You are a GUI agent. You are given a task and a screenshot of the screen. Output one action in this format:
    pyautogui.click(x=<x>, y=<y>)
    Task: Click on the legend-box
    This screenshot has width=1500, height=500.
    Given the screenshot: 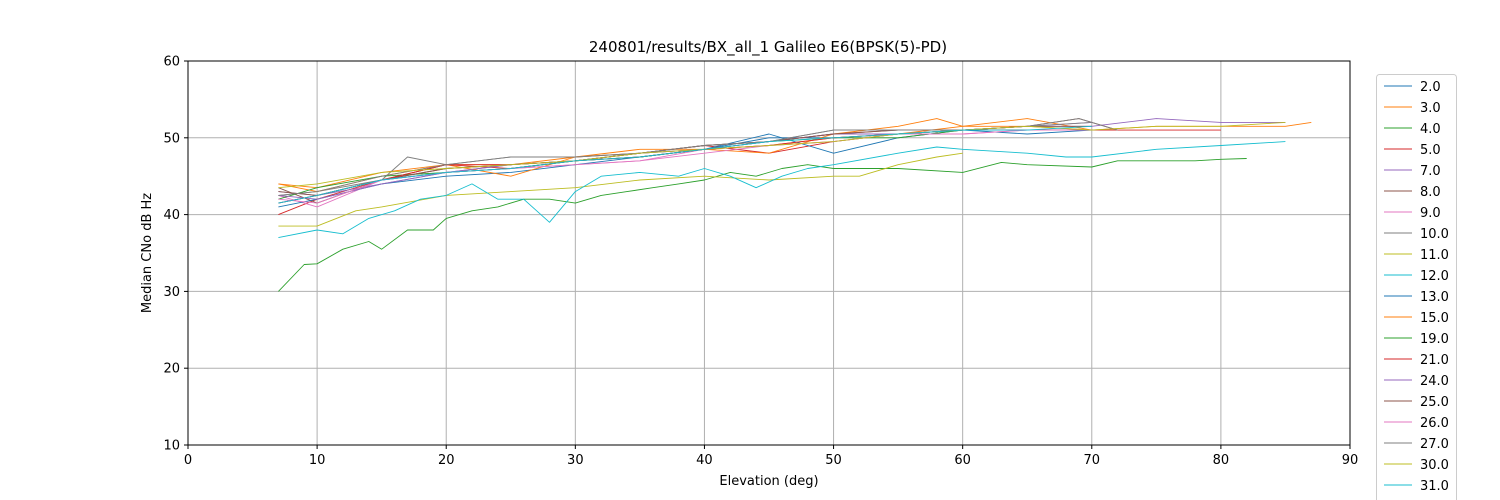 What is the action you would take?
    pyautogui.click(x=1416, y=287)
    